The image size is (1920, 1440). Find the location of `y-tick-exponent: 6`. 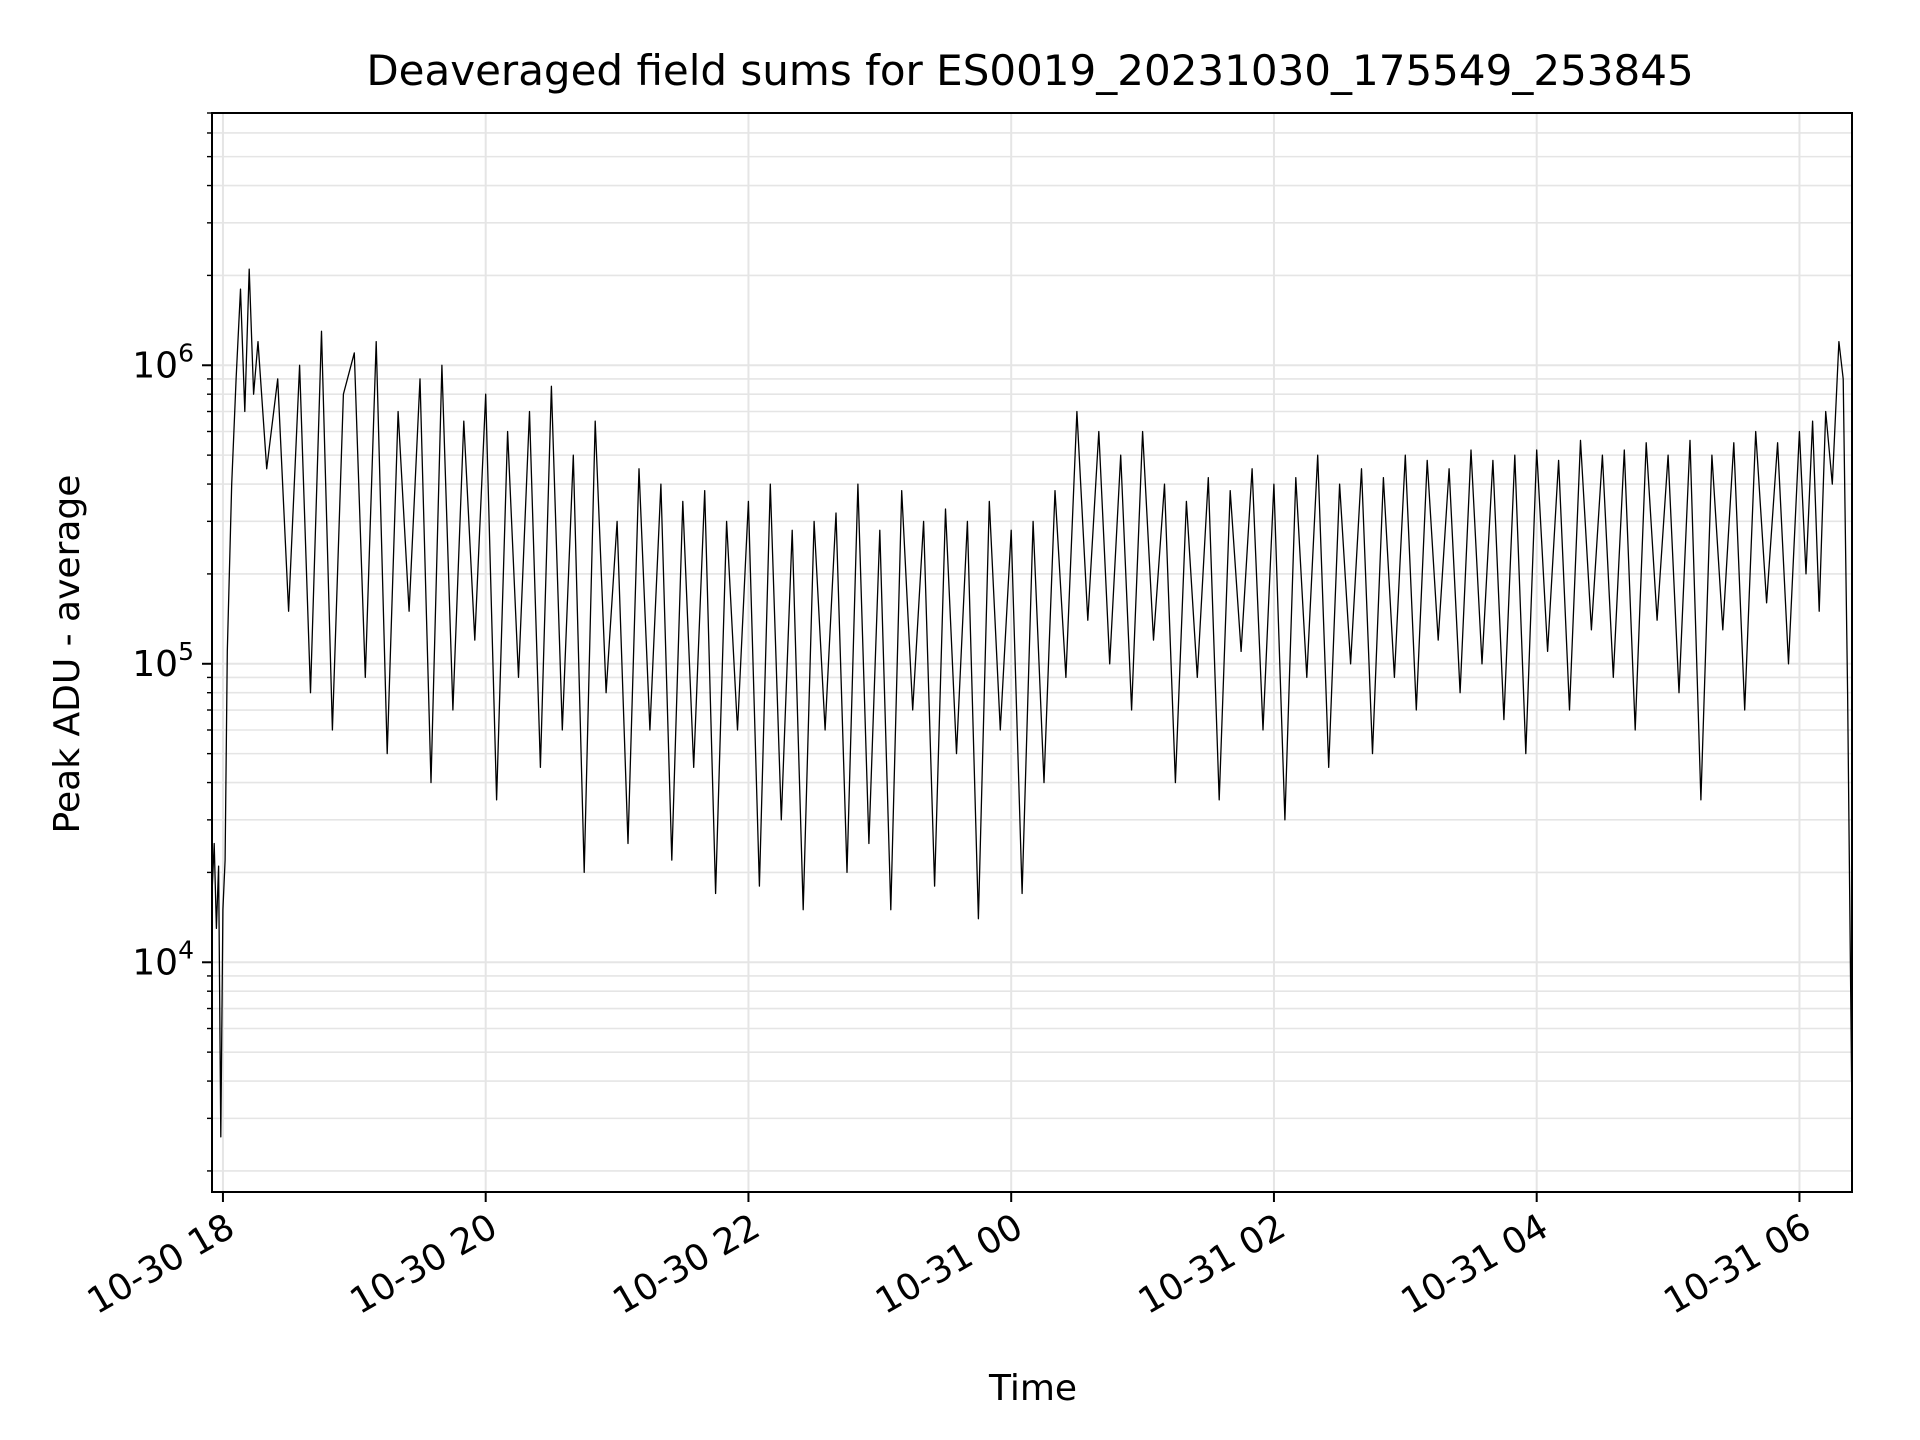

y-tick-exponent: 6 is located at coordinates (186, 352).